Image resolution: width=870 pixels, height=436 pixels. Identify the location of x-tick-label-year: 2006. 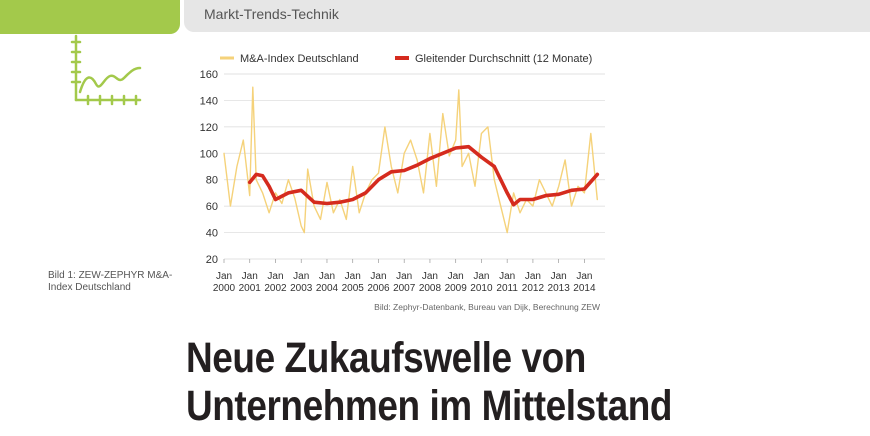
(378, 288).